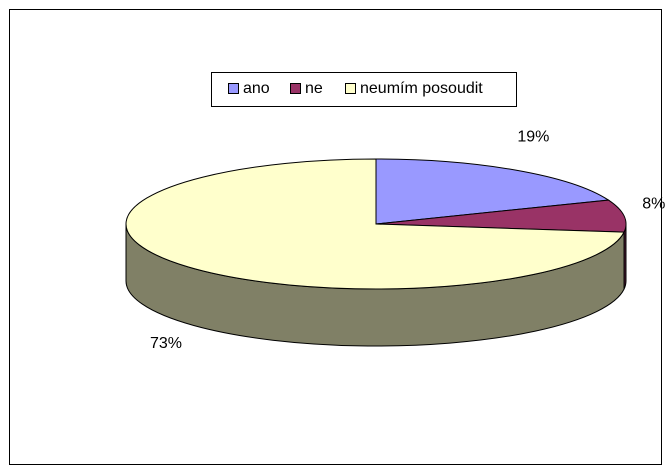 The width and height of the screenshot is (671, 474). What do you see at coordinates (421, 88) in the screenshot?
I see `legend-label: neumím posoudit` at bounding box center [421, 88].